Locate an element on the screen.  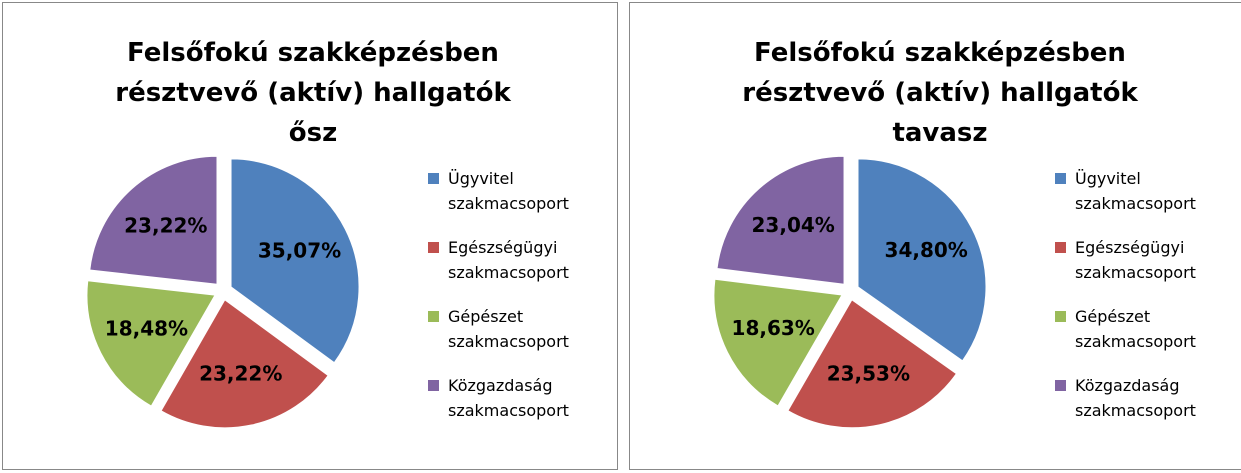
data-label: 23,53% is located at coordinates (868, 373).